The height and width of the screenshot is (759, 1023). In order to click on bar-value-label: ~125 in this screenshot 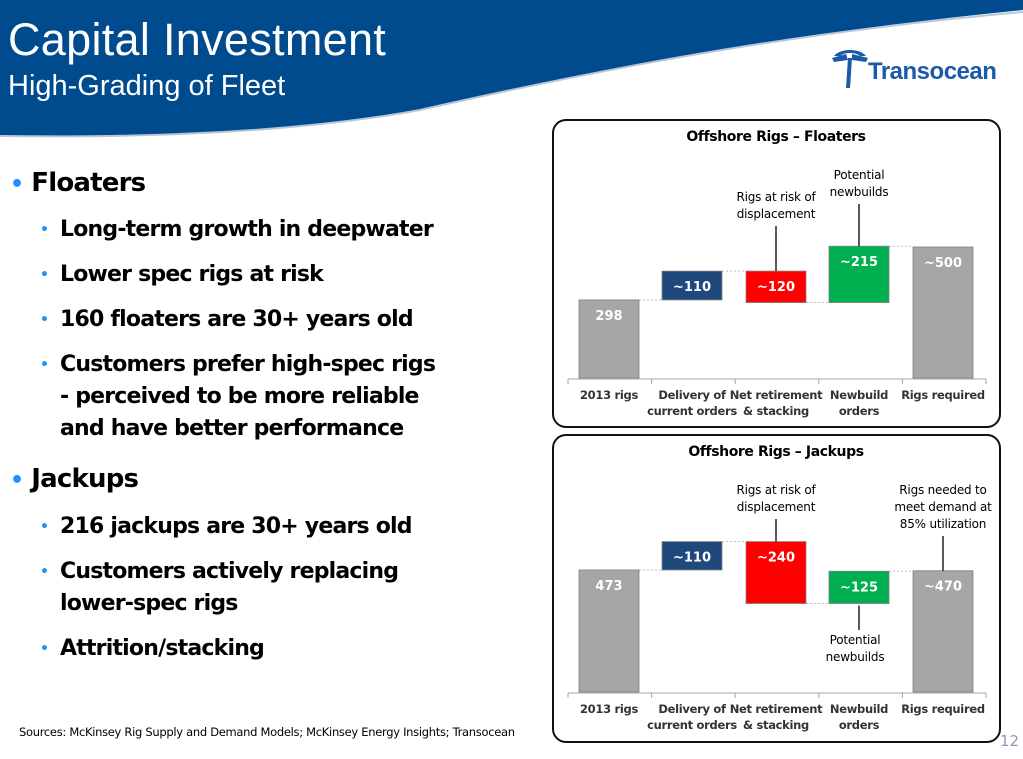, I will do `click(859, 587)`.